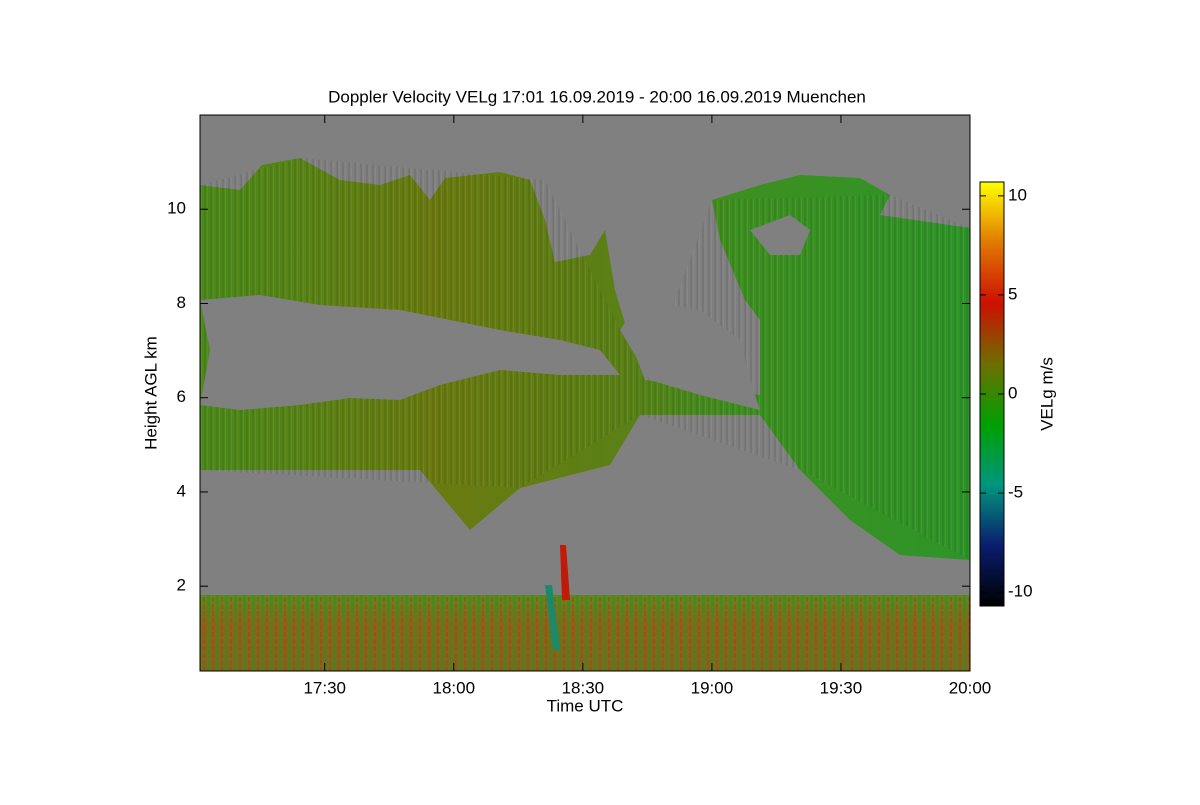 The width and height of the screenshot is (1200, 805). I want to click on colorbar-label: VELg m/s, so click(1046, 394).